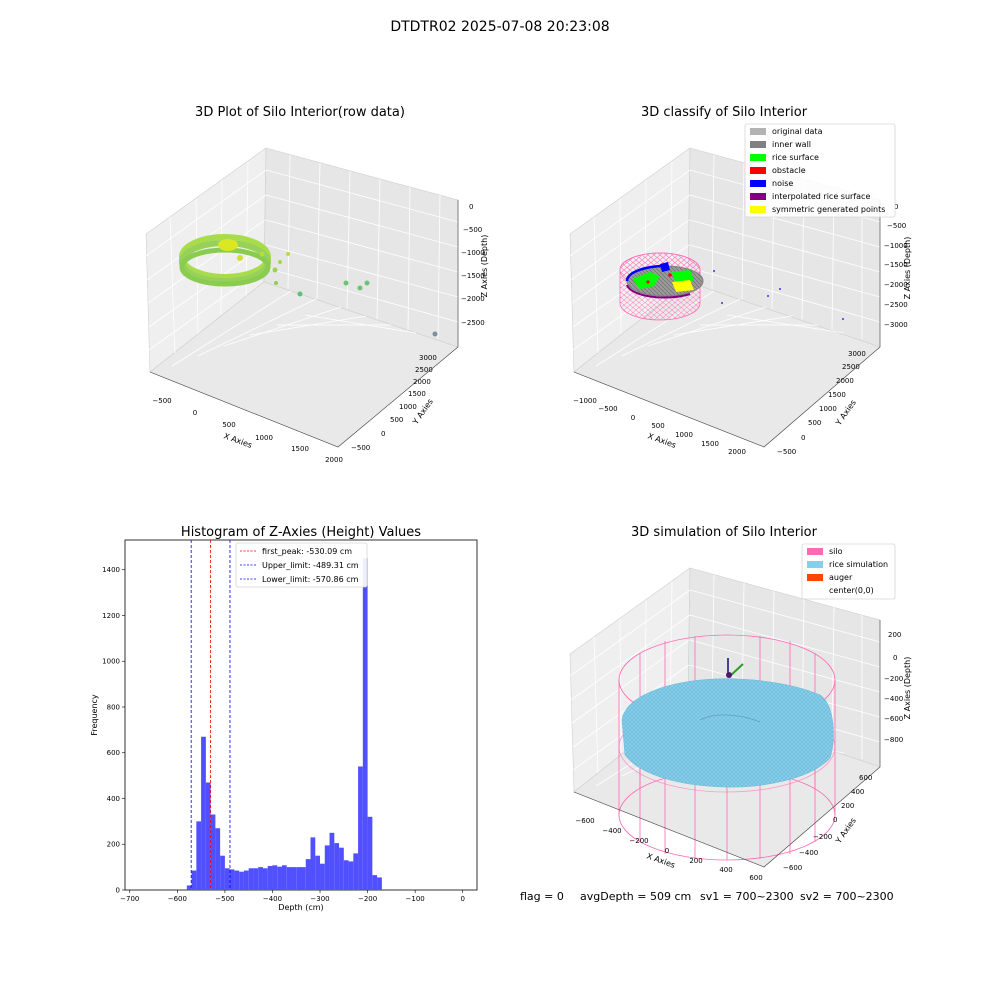  Describe the element at coordinates (301, 565) in the screenshot. I see `hist-legend-frame` at that location.